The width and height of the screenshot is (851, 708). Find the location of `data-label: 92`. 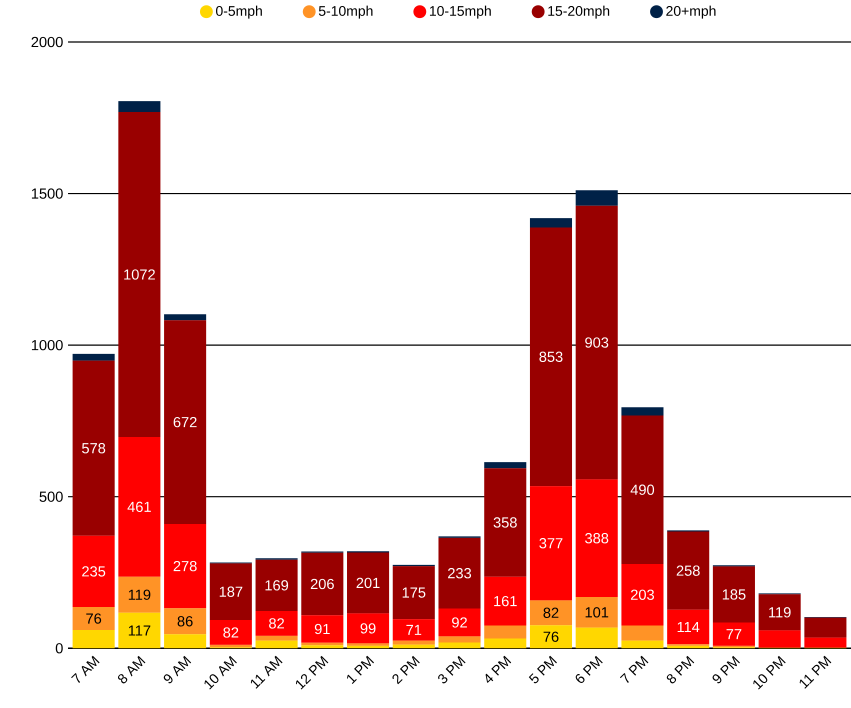

data-label: 92 is located at coordinates (459, 622).